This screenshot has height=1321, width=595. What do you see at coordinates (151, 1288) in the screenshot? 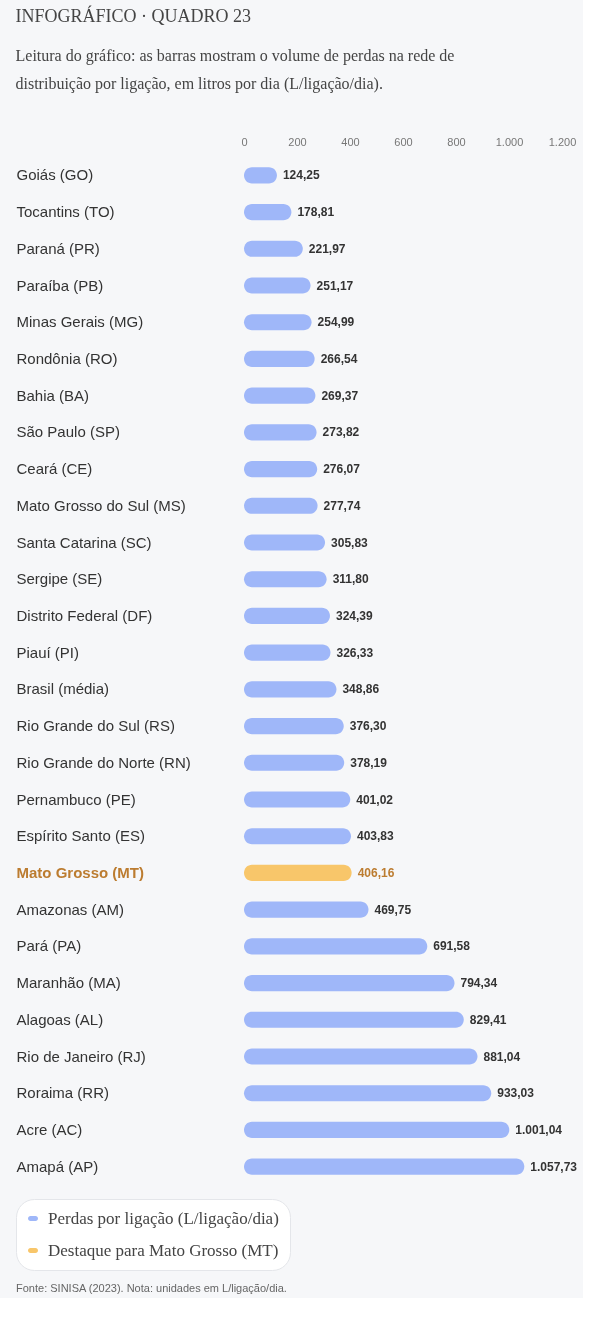
I see `source-note: Fonte: SINISA (2023). Nota: unidades em L/ligação/dia.` at bounding box center [151, 1288].